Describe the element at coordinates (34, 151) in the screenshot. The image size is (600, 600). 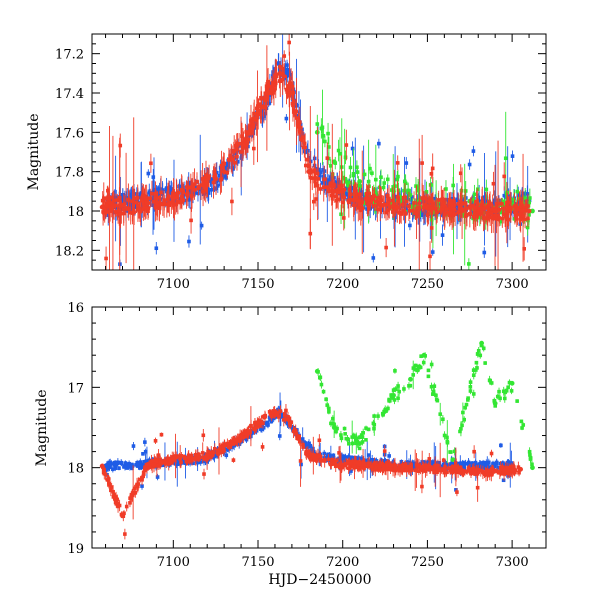
I see `top-y-axis-title: Magnitude` at that location.